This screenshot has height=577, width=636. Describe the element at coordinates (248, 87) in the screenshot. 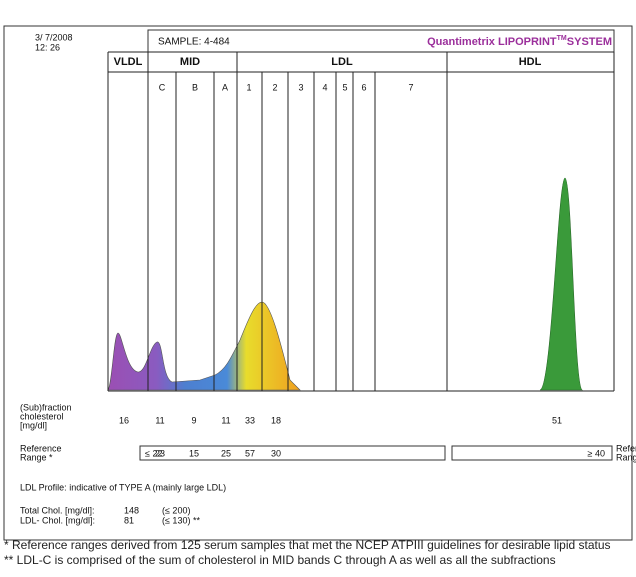

I see `subband: 1` at that location.